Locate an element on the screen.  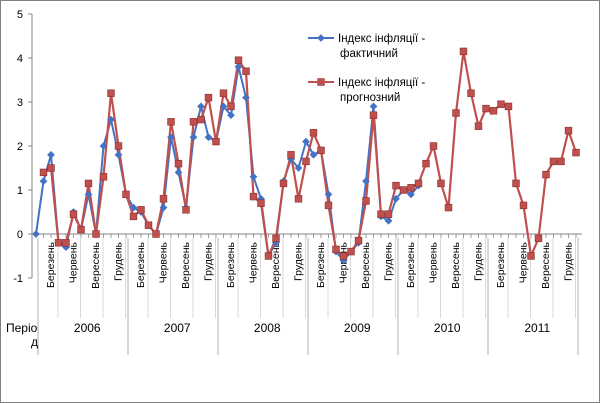
year-label: 2009 is located at coordinates (357, 328).